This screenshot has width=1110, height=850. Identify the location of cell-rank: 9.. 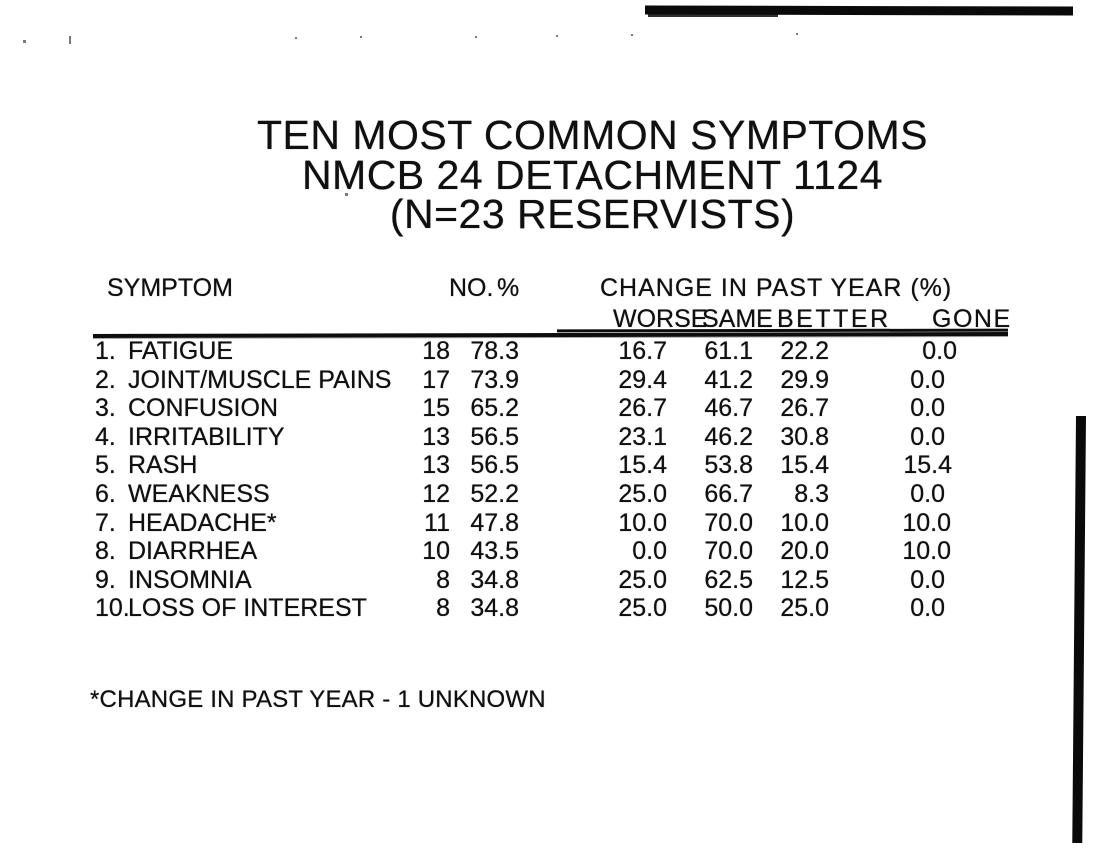
(105, 579).